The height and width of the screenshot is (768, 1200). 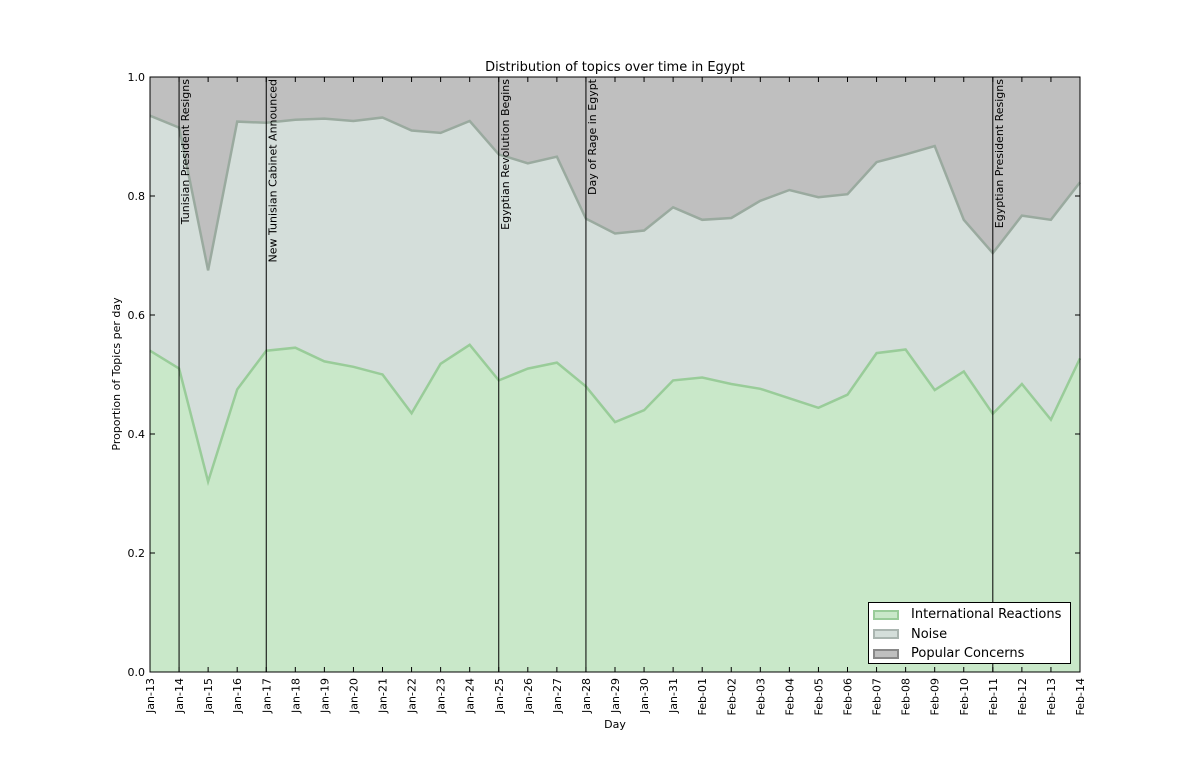 What do you see at coordinates (441, 696) in the screenshot?
I see `x-tick-label: Jan-23` at bounding box center [441, 696].